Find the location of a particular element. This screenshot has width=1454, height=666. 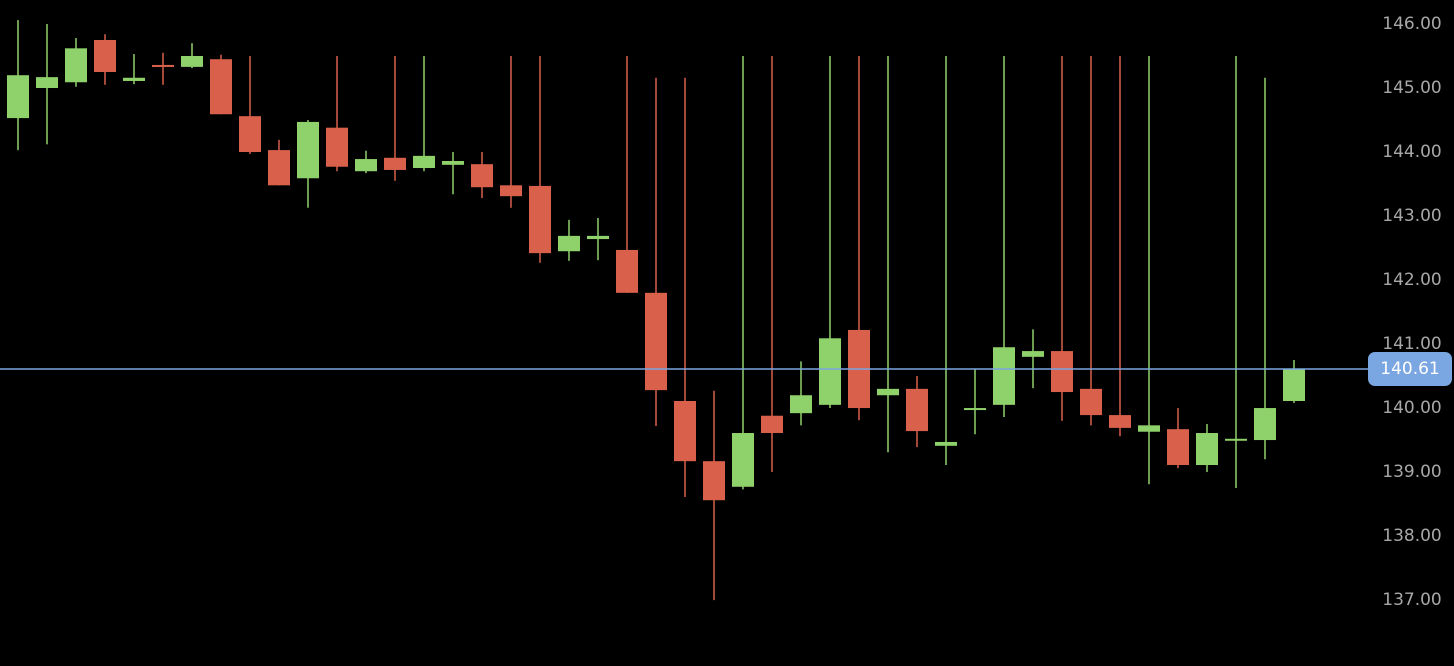

last-price-label: 140.61 is located at coordinates (1409, 369).